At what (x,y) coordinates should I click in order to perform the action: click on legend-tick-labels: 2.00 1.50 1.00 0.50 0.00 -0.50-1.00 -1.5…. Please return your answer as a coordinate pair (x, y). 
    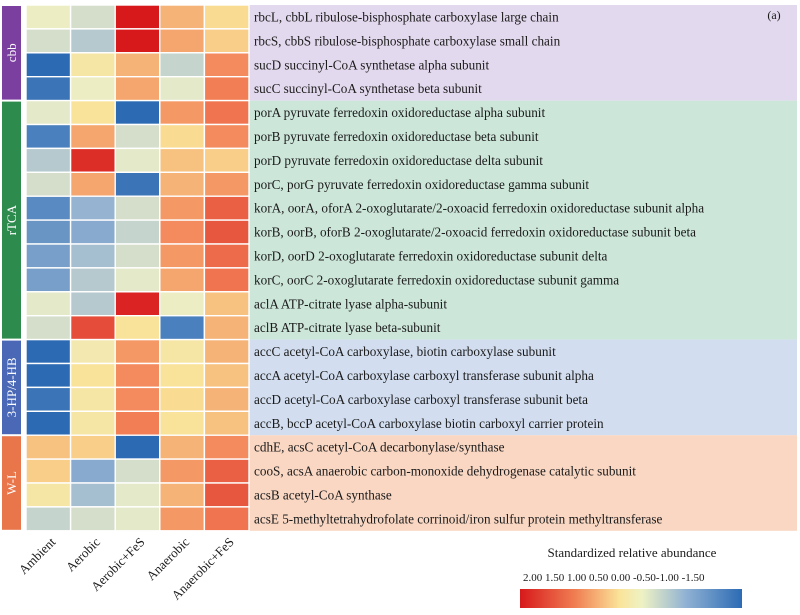
    Looking at the image, I should click on (614, 578).